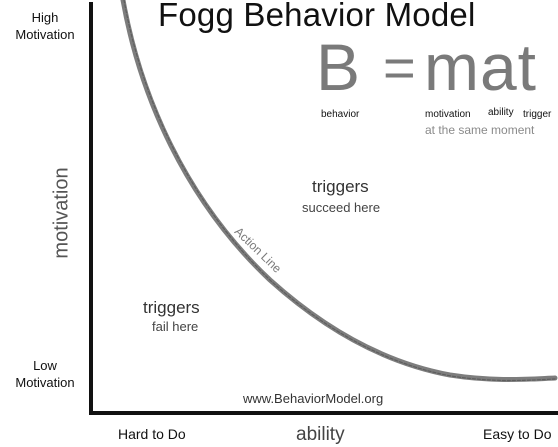  What do you see at coordinates (537, 114) in the screenshot?
I see `formula-label-trigger: trigger` at bounding box center [537, 114].